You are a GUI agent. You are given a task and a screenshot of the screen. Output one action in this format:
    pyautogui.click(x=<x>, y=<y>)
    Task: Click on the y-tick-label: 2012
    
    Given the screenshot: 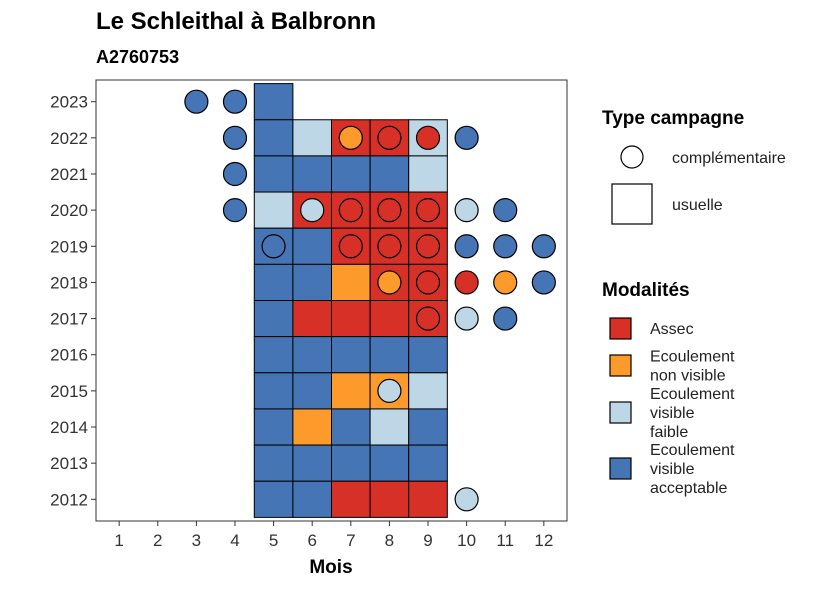 What is the action you would take?
    pyautogui.click(x=69, y=499)
    